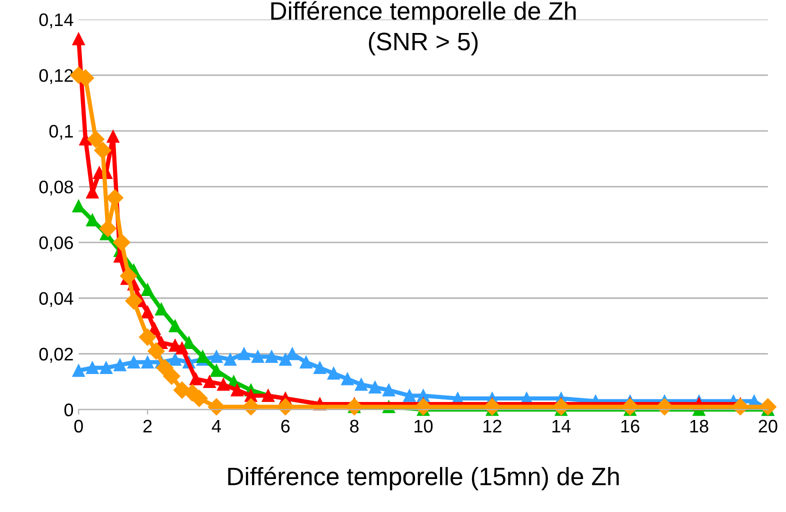 The height and width of the screenshot is (512, 786). I want to click on y-tick-label: 0,06, so click(56, 244).